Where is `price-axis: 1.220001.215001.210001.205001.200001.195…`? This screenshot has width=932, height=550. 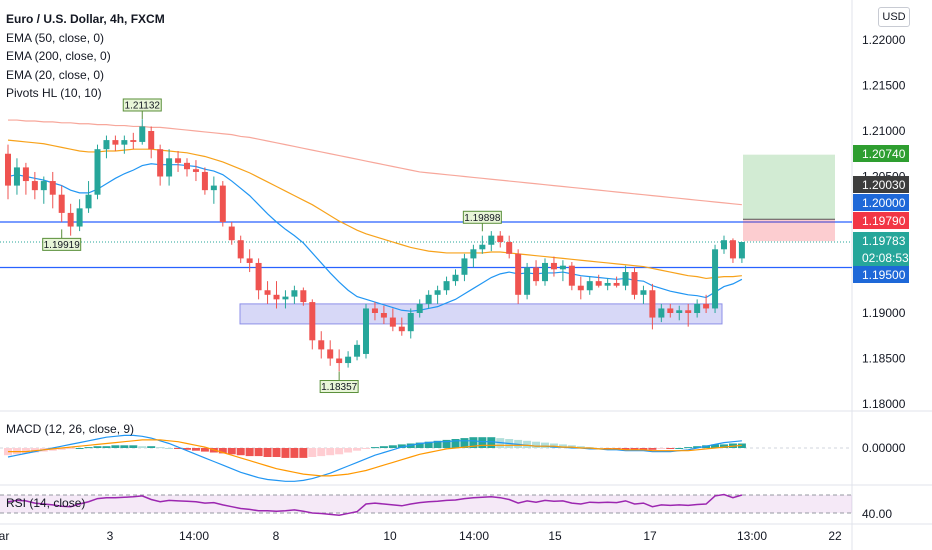
price-axis: 1.220001.215001.210001.205001.200001.195… is located at coordinates (881, 277).